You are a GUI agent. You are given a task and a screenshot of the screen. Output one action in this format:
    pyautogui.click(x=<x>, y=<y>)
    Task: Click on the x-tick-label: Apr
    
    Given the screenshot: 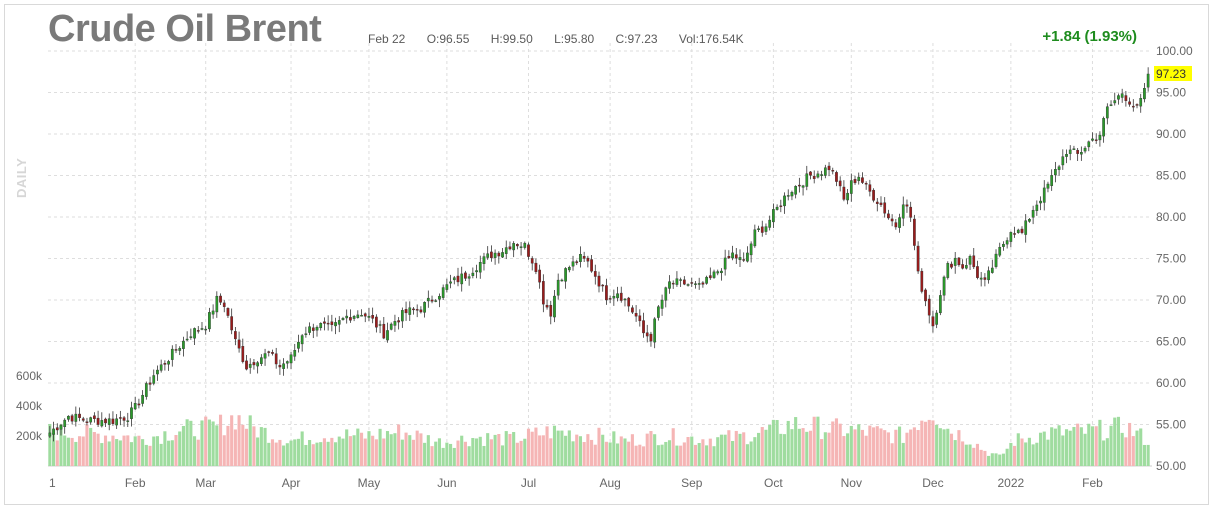 What is the action you would take?
    pyautogui.click(x=291, y=483)
    